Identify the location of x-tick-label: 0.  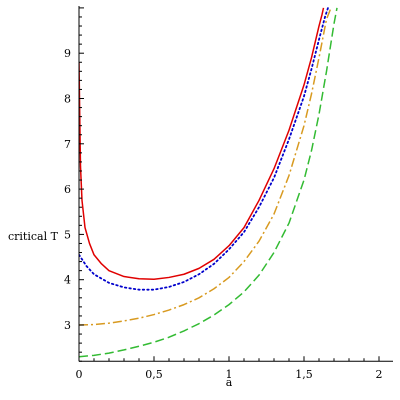
(79, 374).